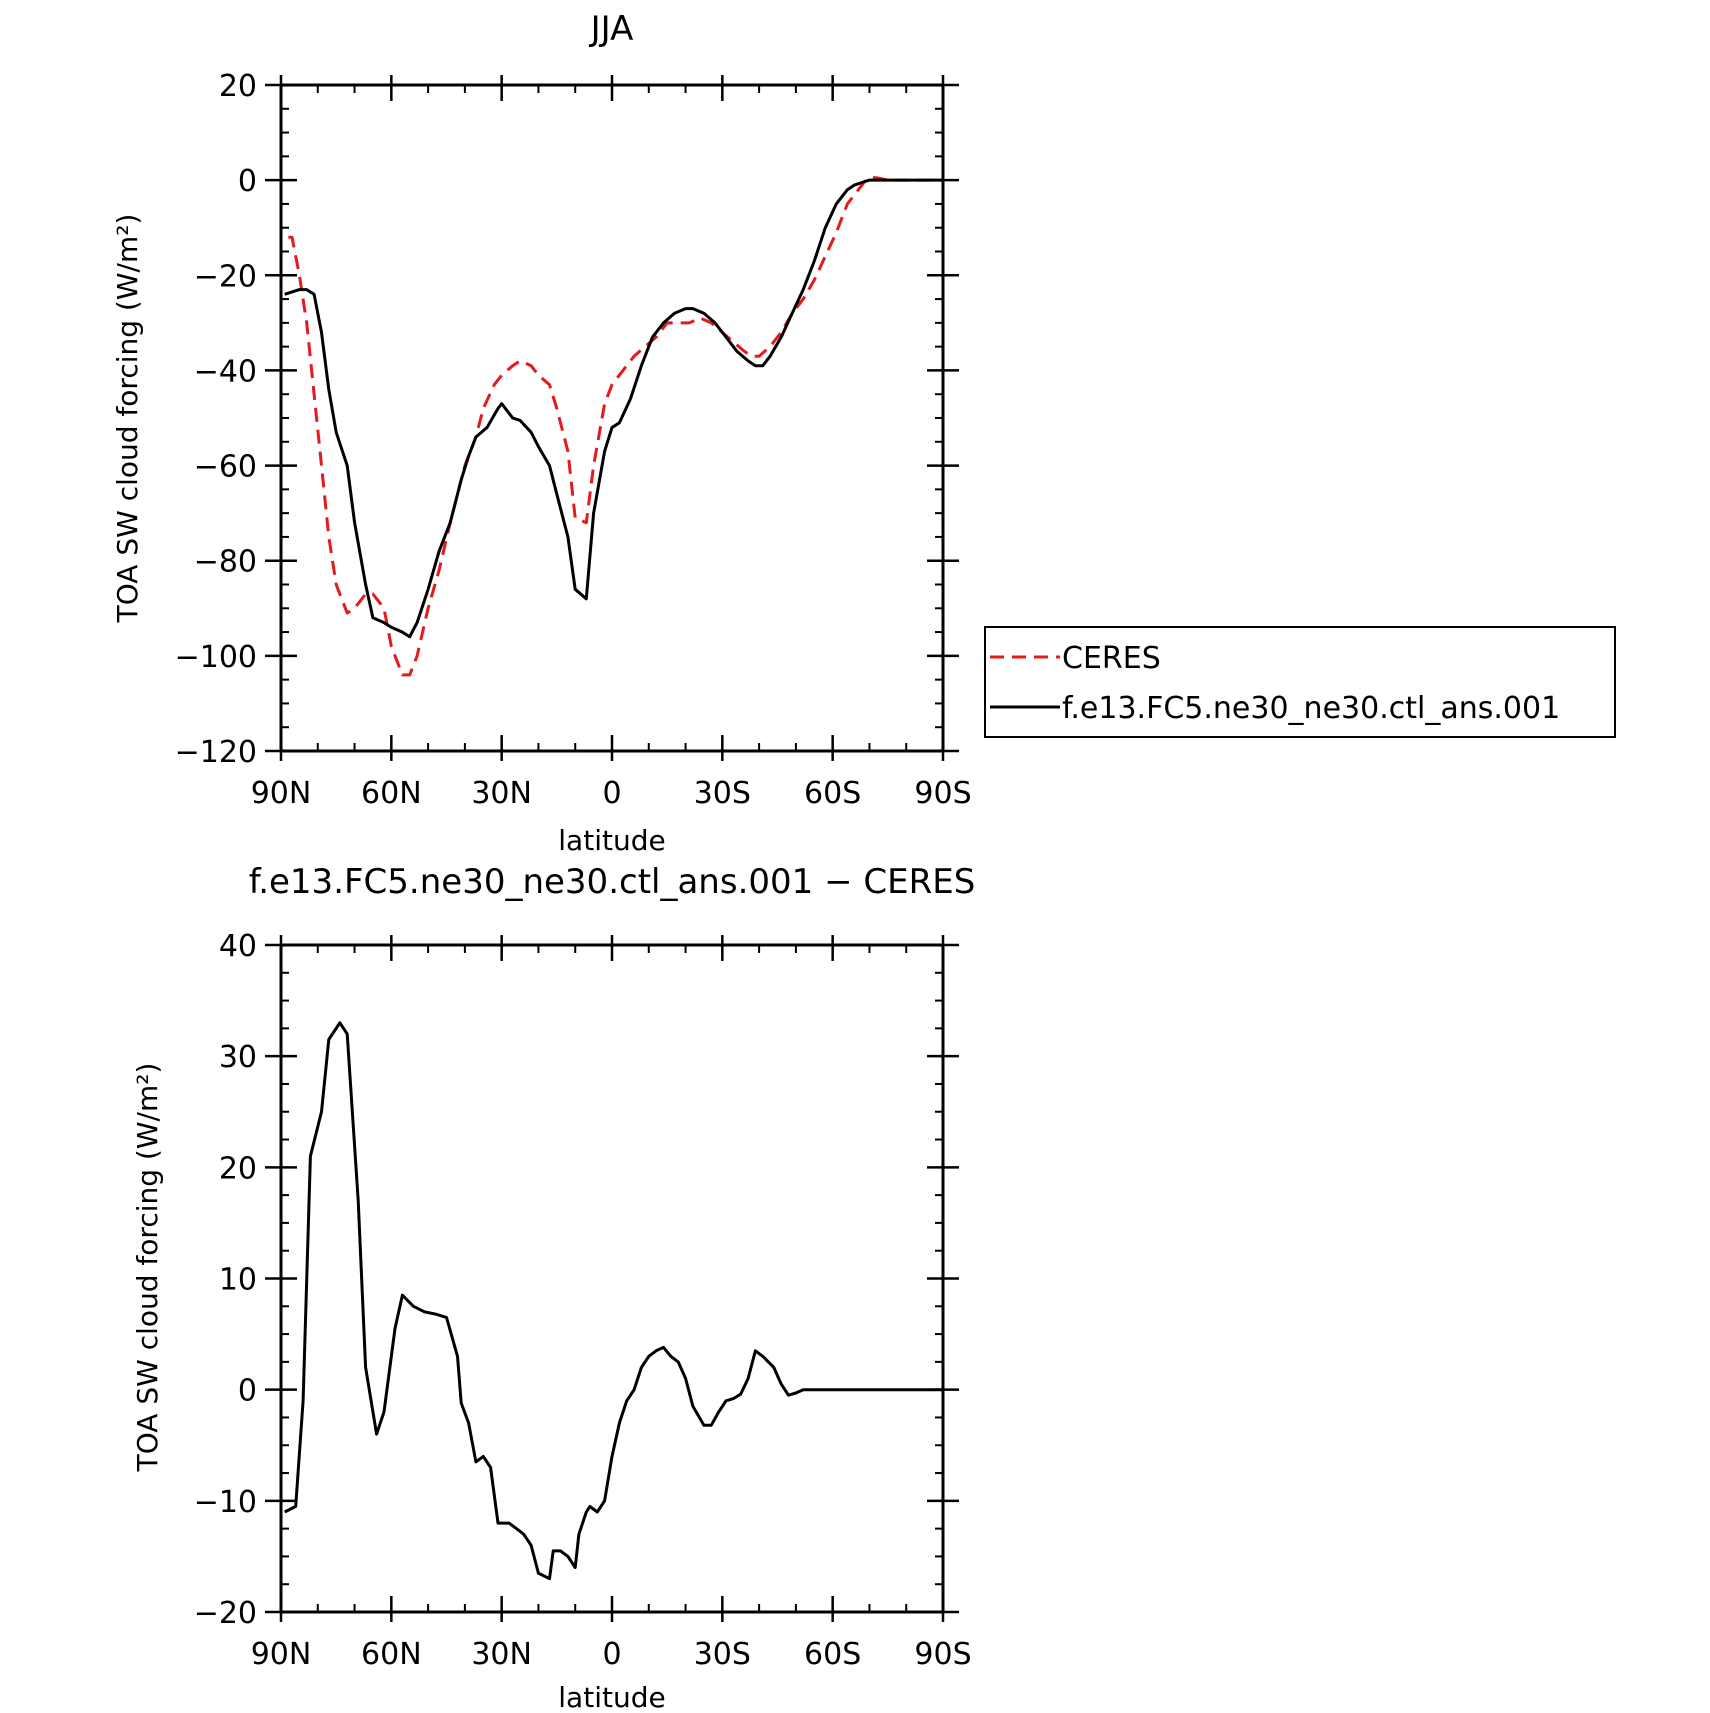  Describe the element at coordinates (611, 1654) in the screenshot. I see `bottom-x-tick-label: 0` at that location.